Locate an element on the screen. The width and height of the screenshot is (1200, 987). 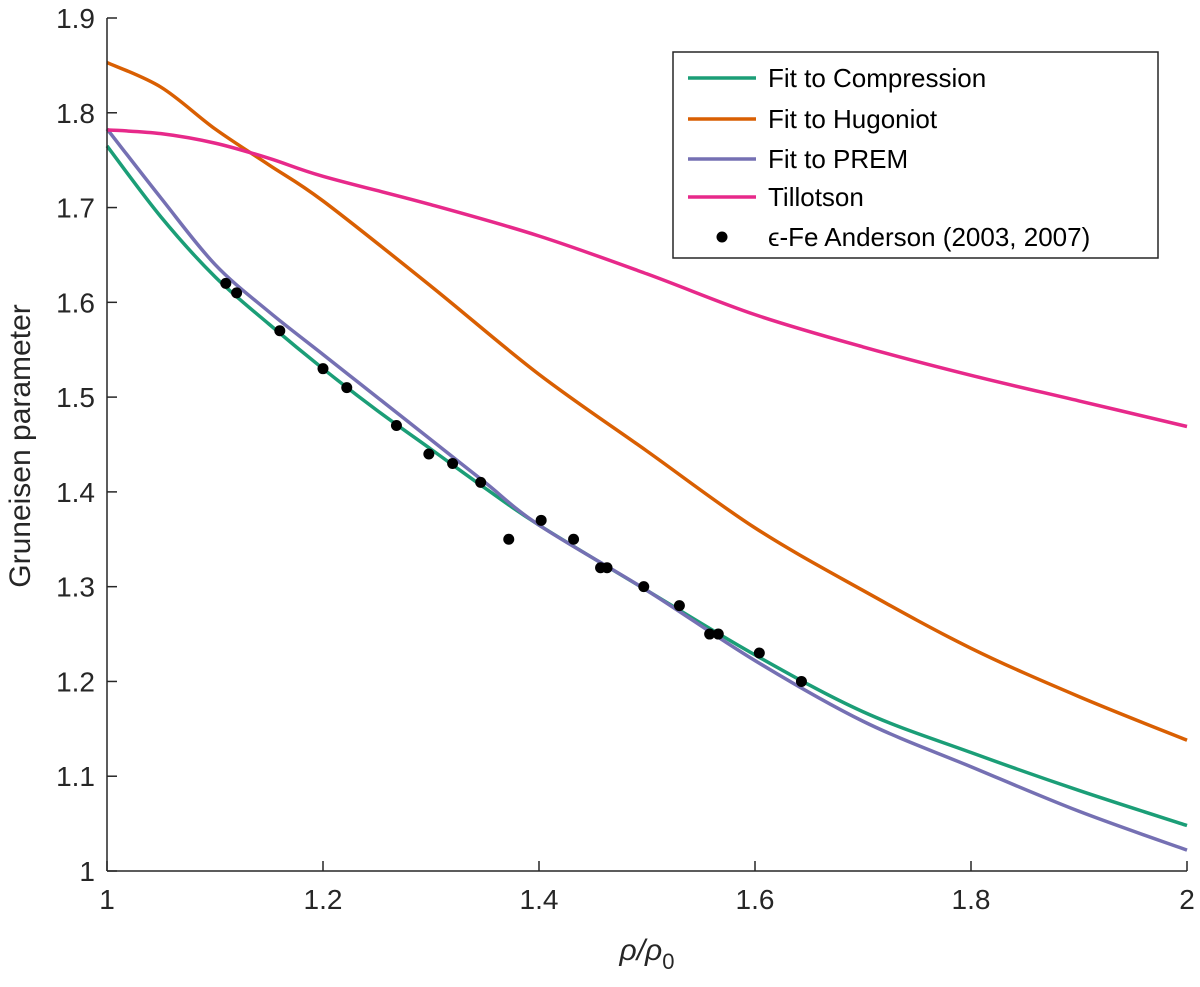
x-axis-label-subscript: 0 is located at coordinates (668, 961).